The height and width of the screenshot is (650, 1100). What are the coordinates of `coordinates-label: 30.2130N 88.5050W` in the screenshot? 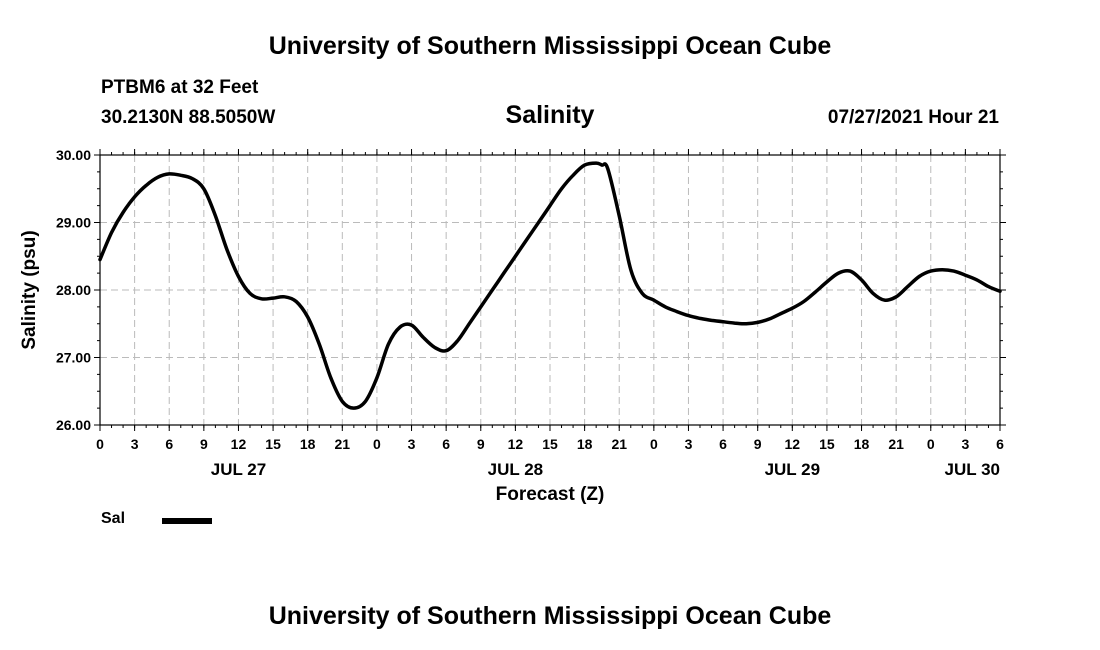 It's located at (188, 117).